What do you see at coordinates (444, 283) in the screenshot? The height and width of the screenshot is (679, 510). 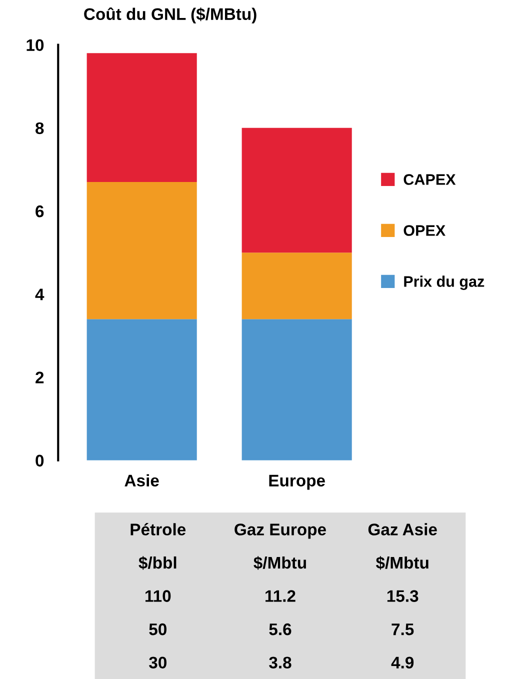 I see `legend-label: Prix du gaz` at bounding box center [444, 283].